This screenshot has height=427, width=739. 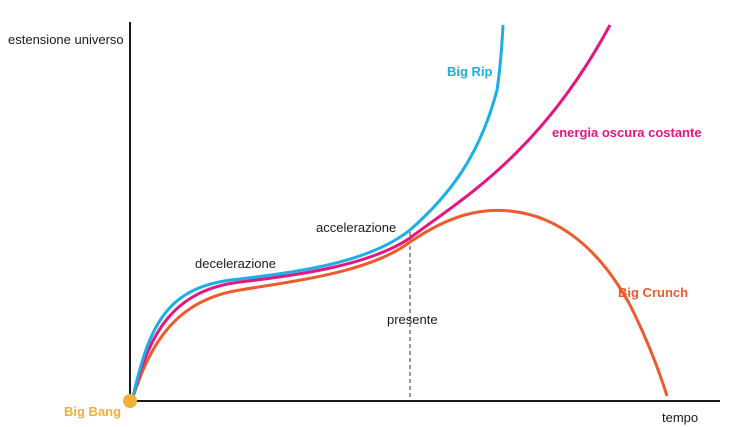 What do you see at coordinates (470, 71) in the screenshot?
I see `big-rip-label: Big Rip` at bounding box center [470, 71].